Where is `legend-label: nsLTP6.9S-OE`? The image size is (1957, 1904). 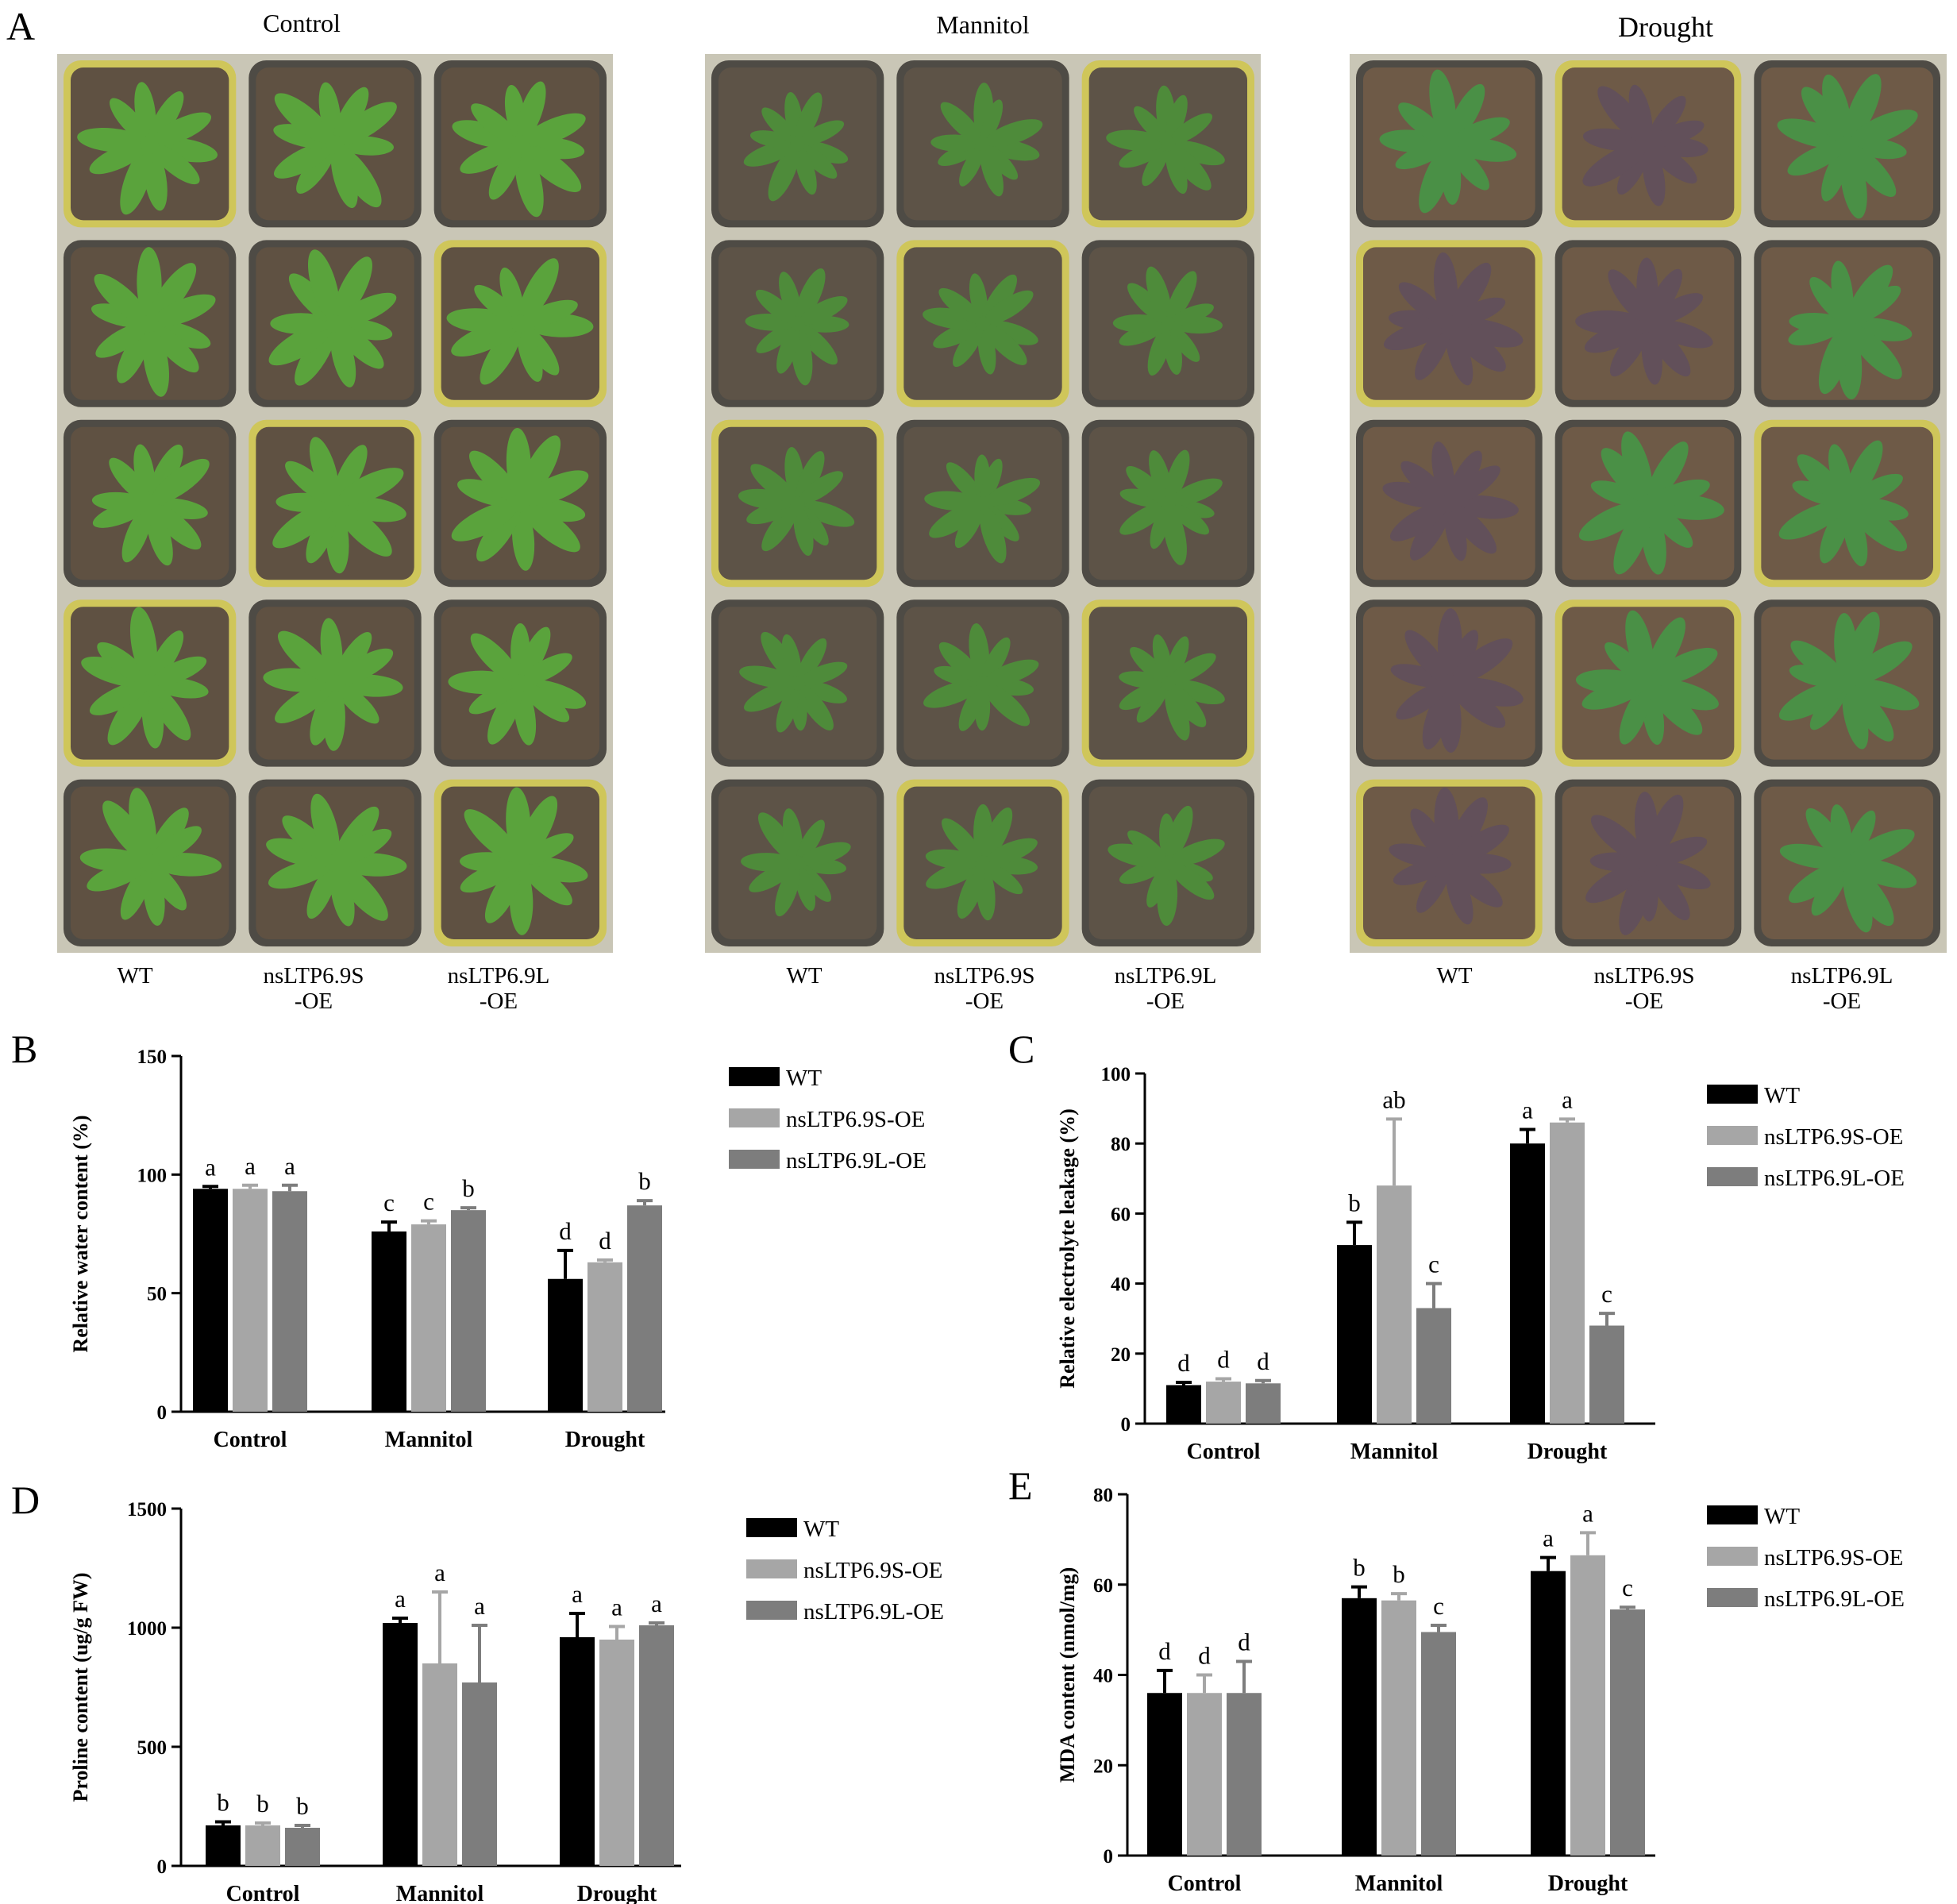
legend-label: nsLTP6.9S-OE is located at coordinates (872, 1570).